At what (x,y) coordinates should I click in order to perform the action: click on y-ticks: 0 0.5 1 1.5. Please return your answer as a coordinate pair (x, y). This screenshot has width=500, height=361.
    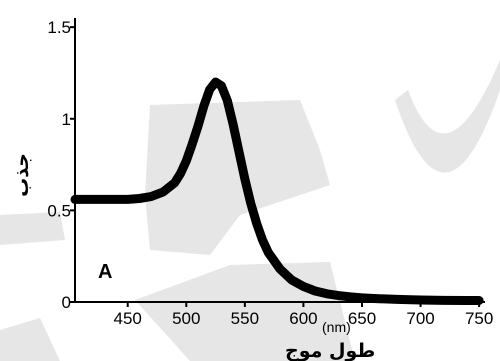
    Looking at the image, I should click on (61, 165).